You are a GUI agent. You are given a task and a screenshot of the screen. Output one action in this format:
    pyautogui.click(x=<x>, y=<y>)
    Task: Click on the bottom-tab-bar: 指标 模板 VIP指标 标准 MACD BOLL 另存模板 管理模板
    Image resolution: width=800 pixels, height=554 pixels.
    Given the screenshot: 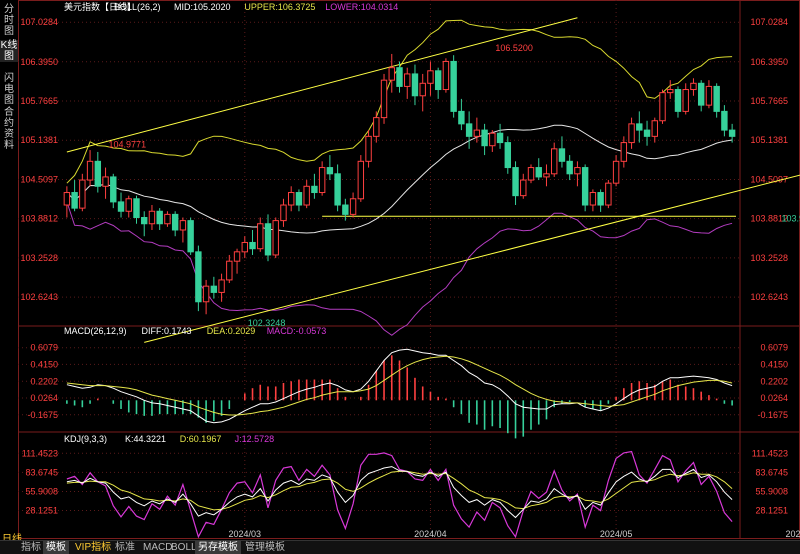 What is the action you would take?
    pyautogui.click(x=400, y=547)
    